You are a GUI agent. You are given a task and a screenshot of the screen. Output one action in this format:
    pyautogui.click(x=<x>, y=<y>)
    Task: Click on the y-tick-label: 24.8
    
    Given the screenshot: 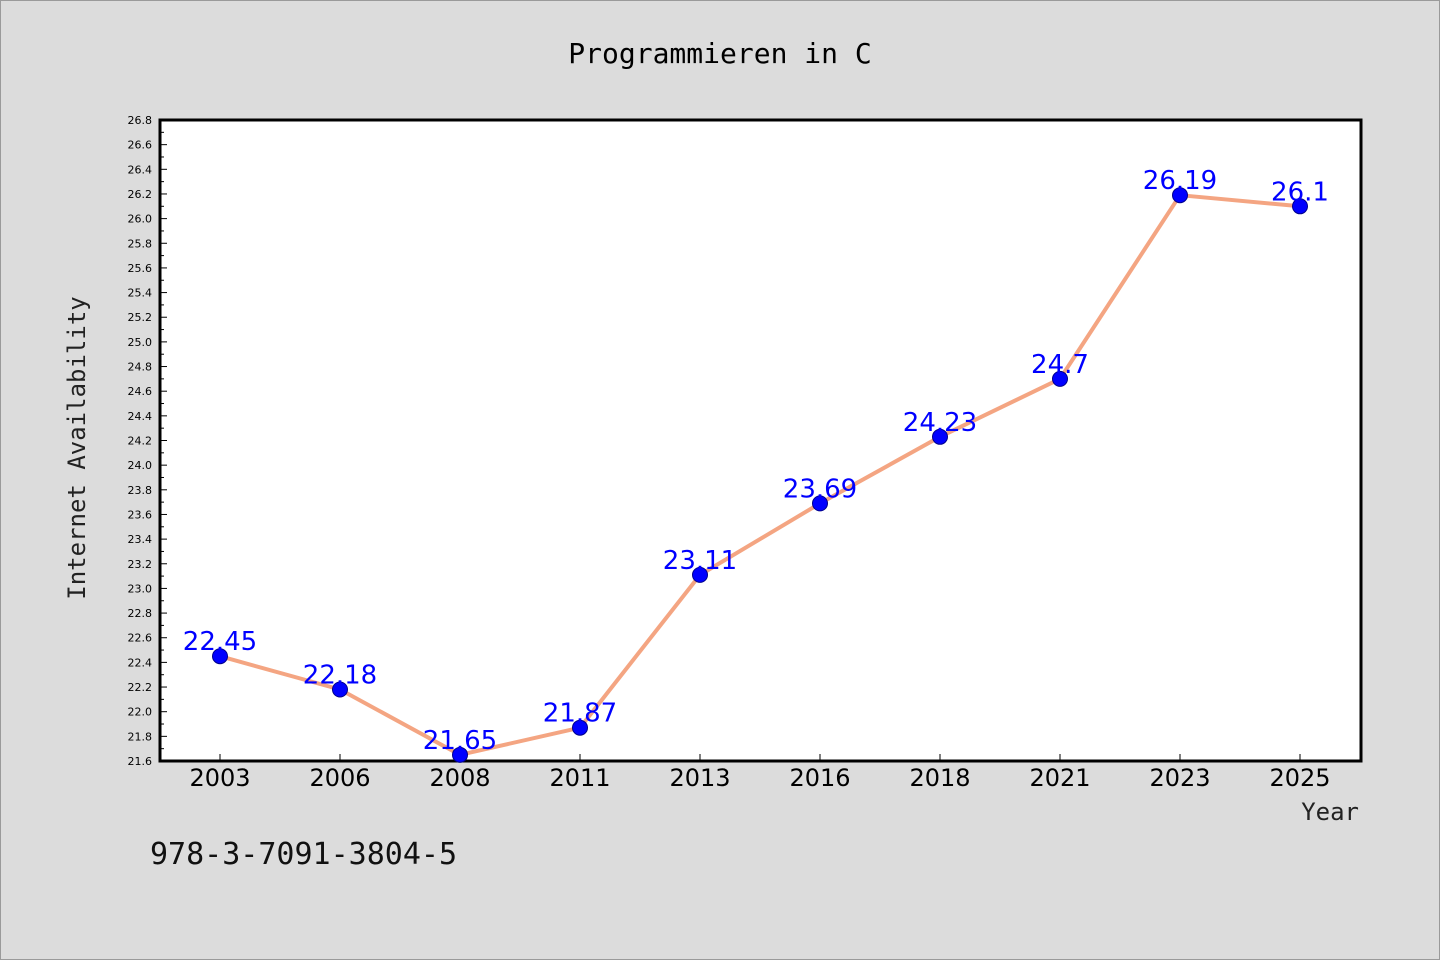 What is the action you would take?
    pyautogui.click(x=140, y=367)
    